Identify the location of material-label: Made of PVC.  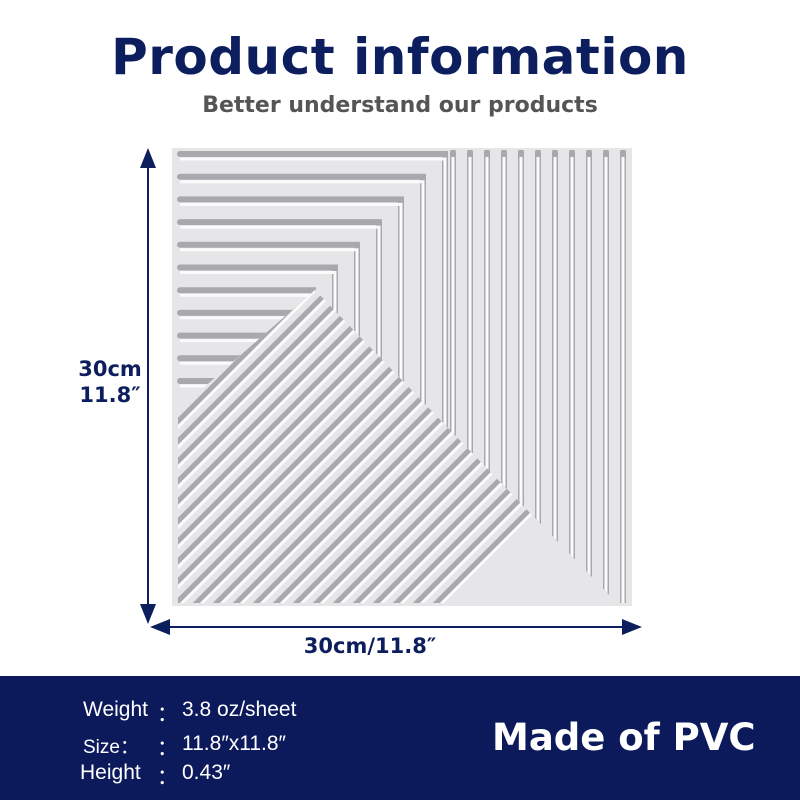
(624, 737).